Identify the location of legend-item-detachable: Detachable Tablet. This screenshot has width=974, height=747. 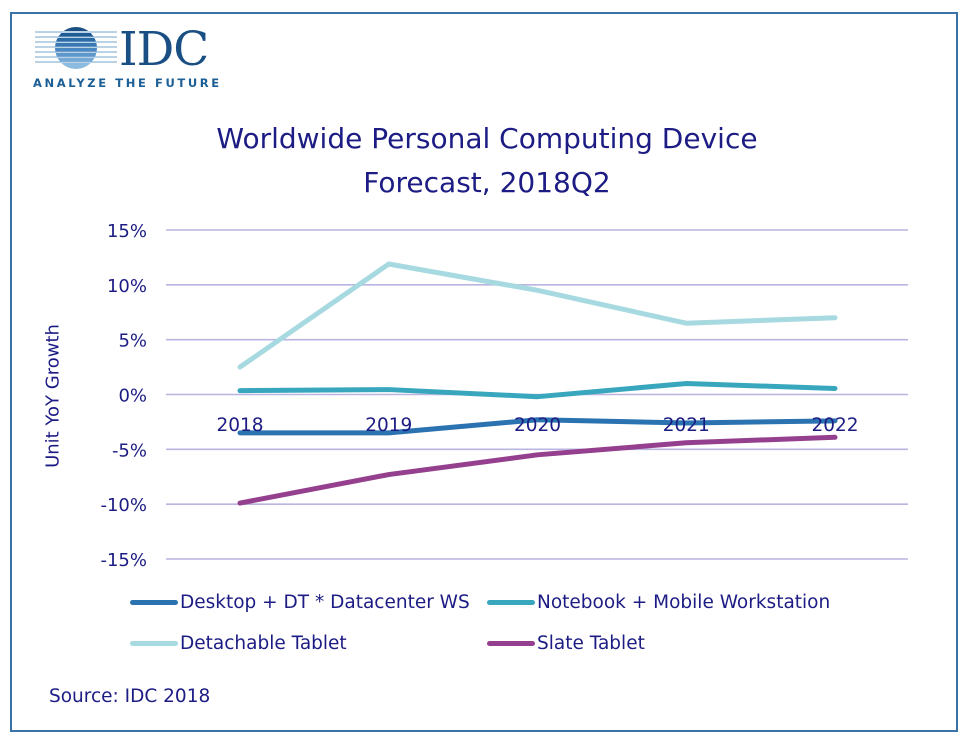
(238, 643).